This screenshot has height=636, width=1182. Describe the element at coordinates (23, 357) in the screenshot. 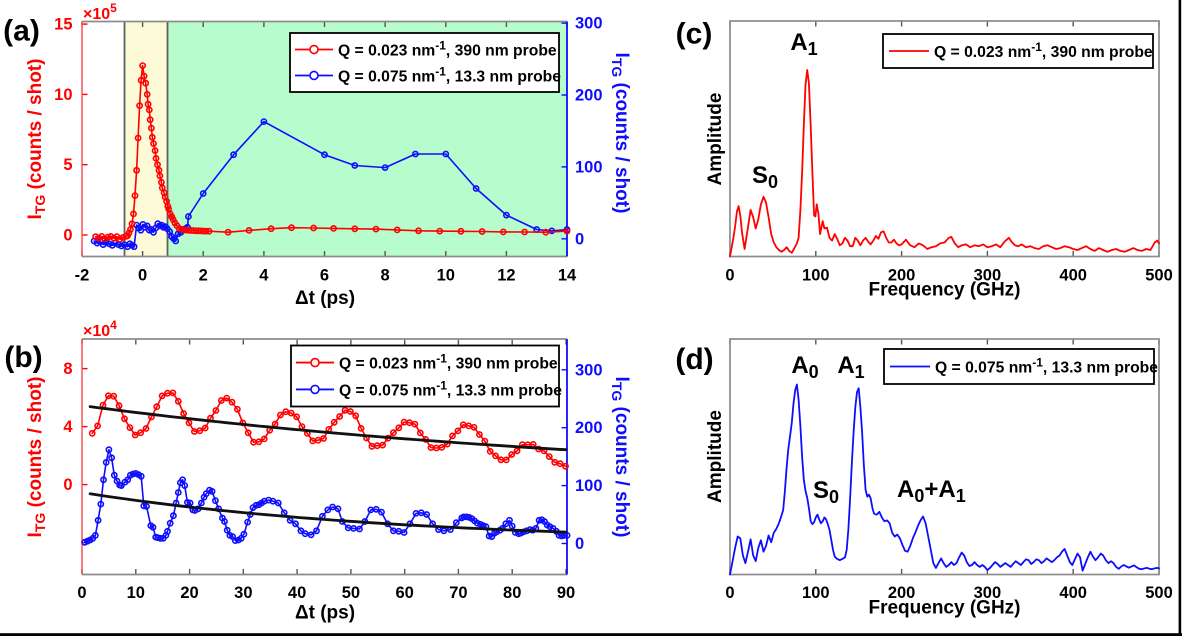

I see `svg-text: (b)` at that location.